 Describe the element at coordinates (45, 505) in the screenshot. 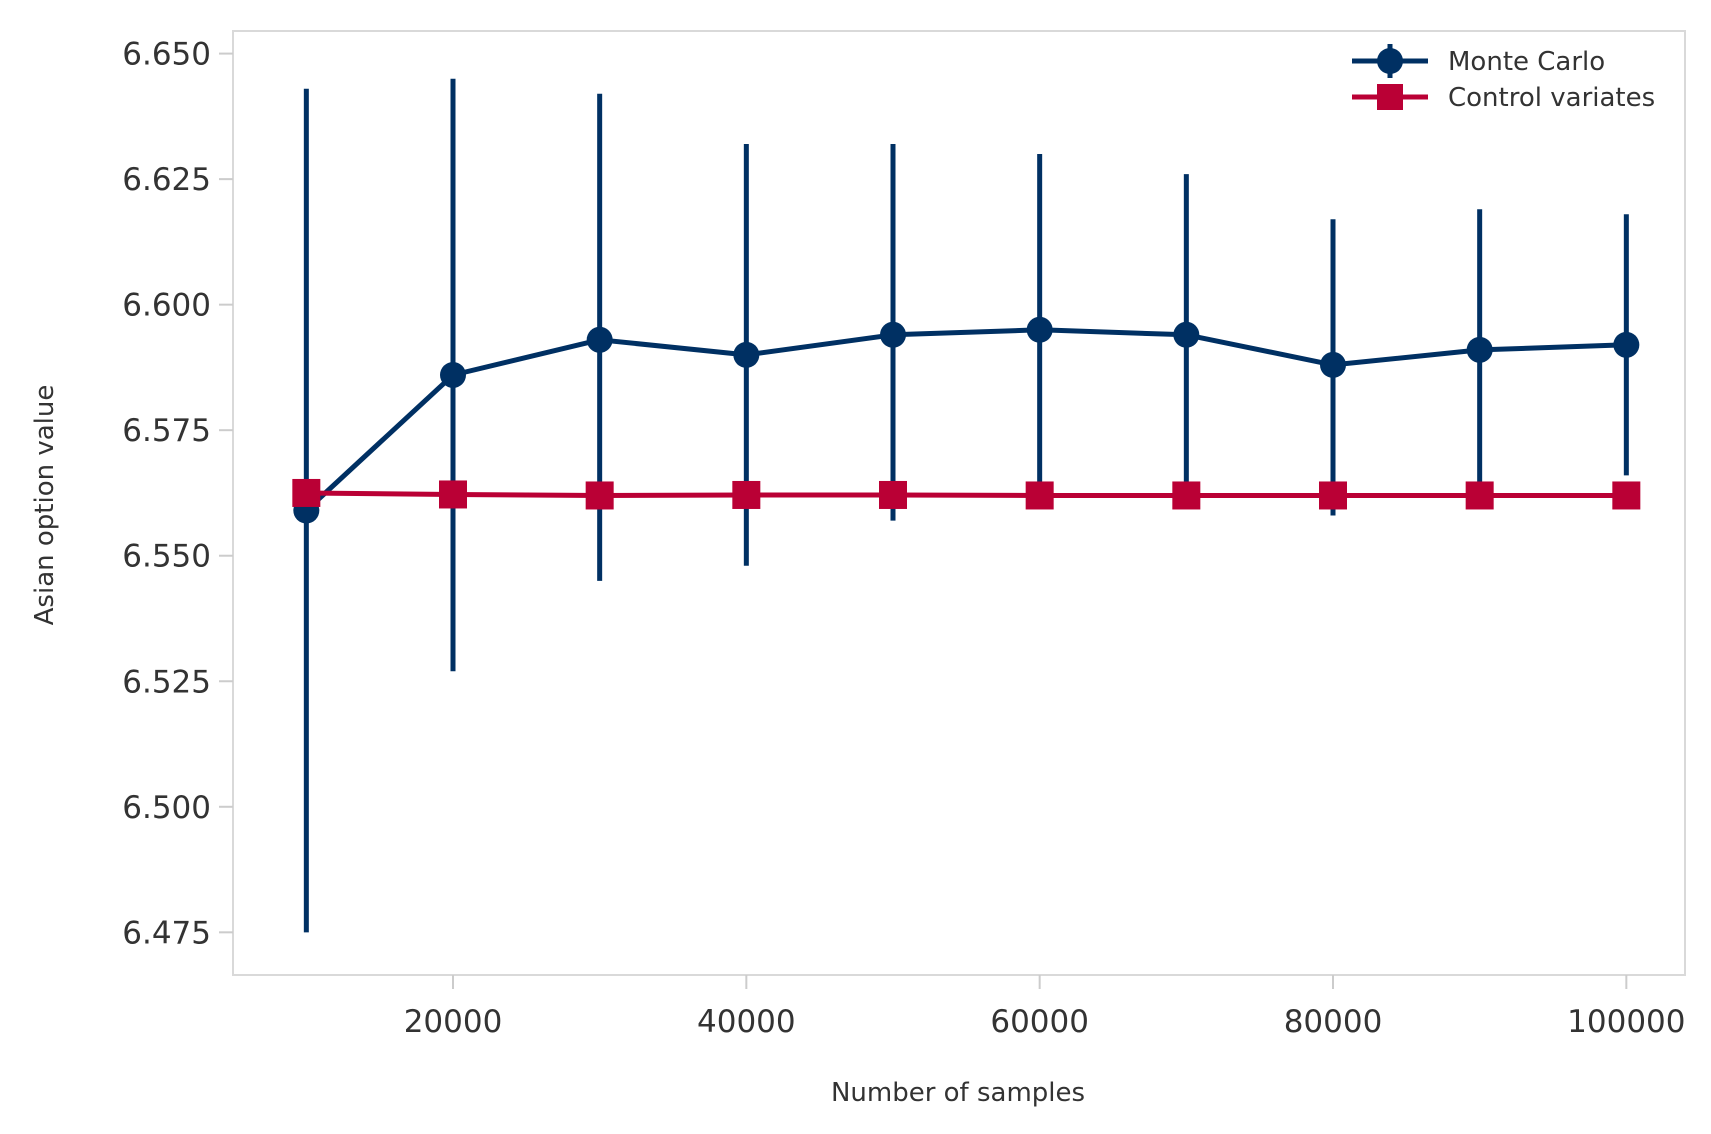

I see `y-axis-title: Asian option value` at that location.